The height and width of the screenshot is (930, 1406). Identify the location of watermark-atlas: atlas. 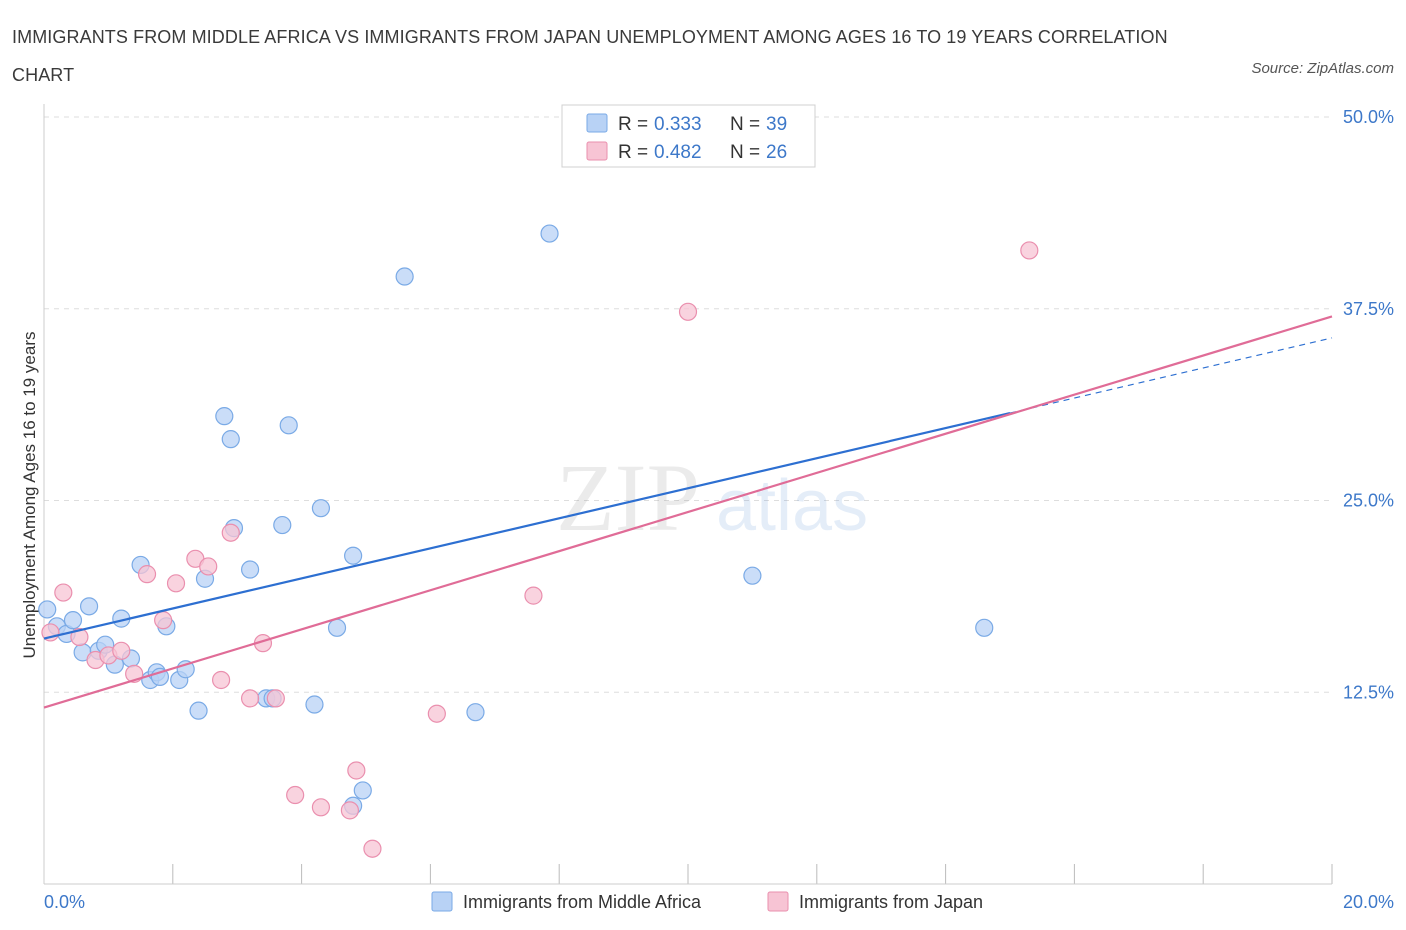
(792, 506).